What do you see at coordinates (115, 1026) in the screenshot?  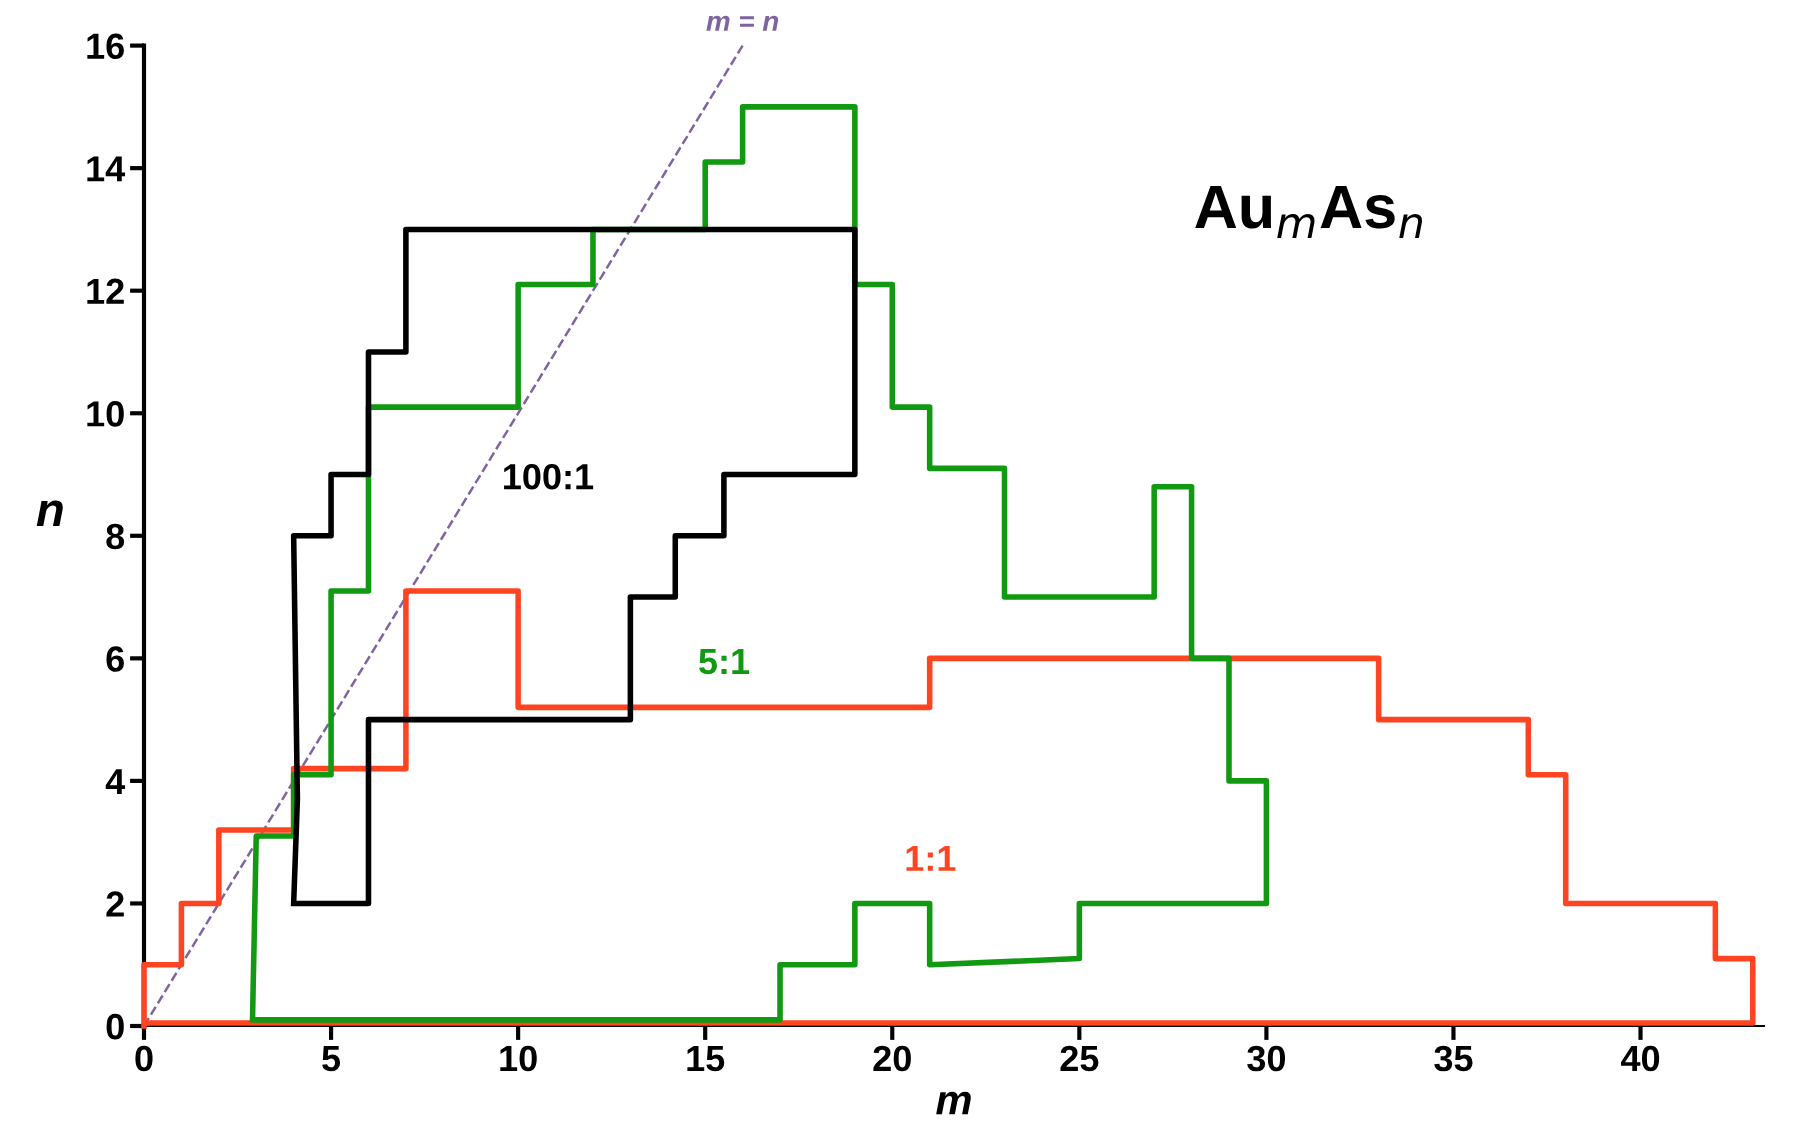 I see `y-tick-label: 0` at bounding box center [115, 1026].